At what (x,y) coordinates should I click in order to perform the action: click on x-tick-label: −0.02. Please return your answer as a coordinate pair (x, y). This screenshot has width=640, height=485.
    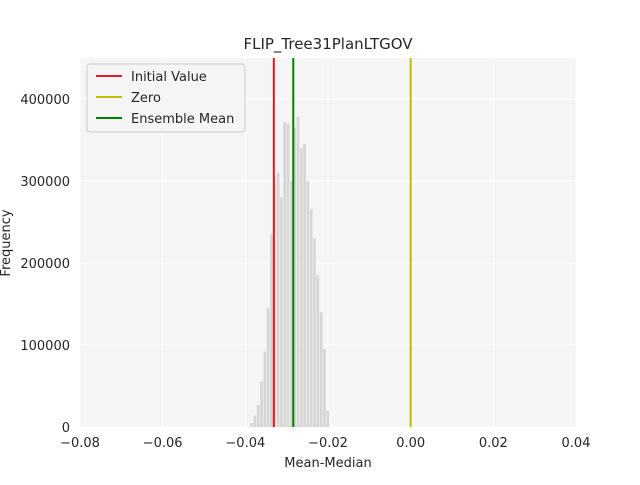
    Looking at the image, I should click on (328, 443).